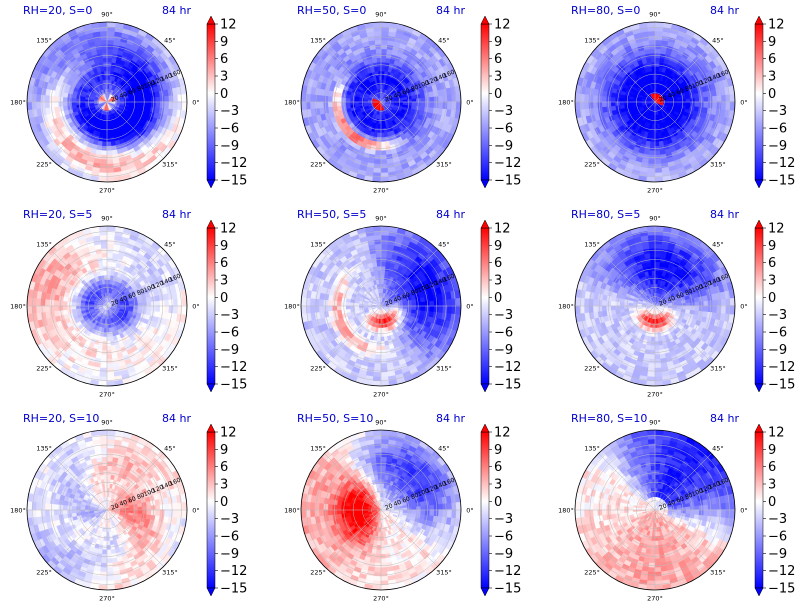 This screenshot has width=795, height=612. What do you see at coordinates (781, 163) in the screenshot?
I see `colorbar-tick-label: −12` at bounding box center [781, 163].